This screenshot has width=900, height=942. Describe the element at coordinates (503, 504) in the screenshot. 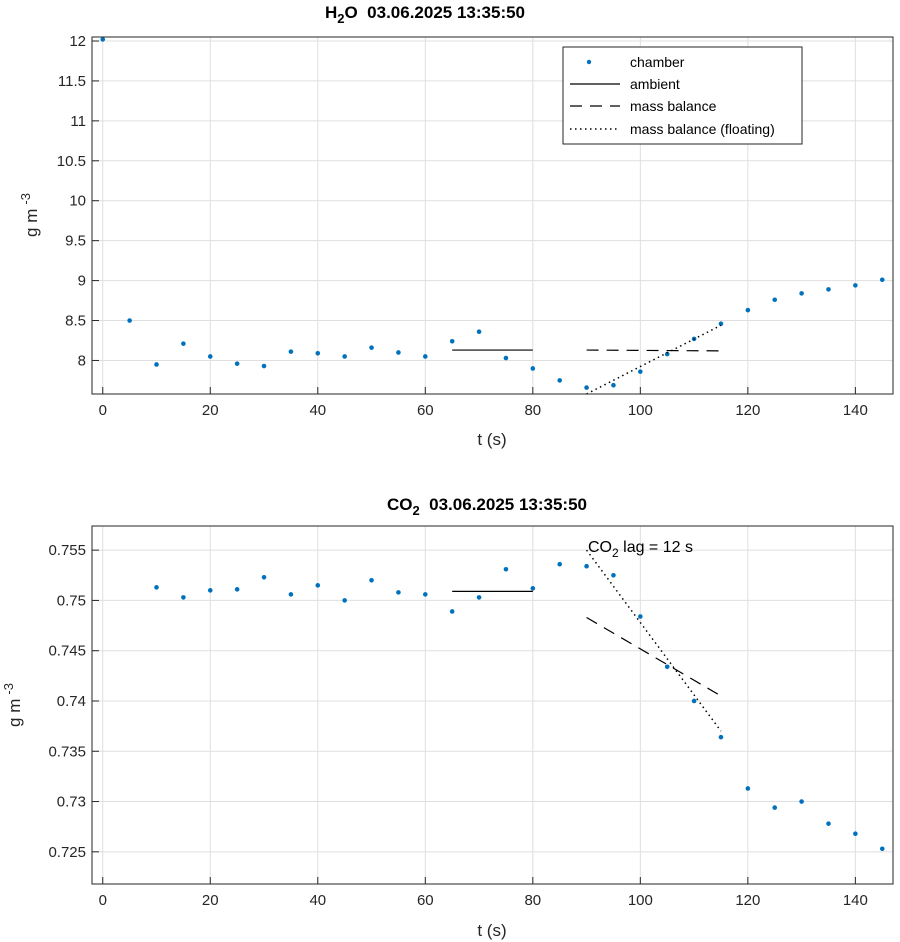

I see `title-rest: 03.06.2025 13:35:50` at that location.